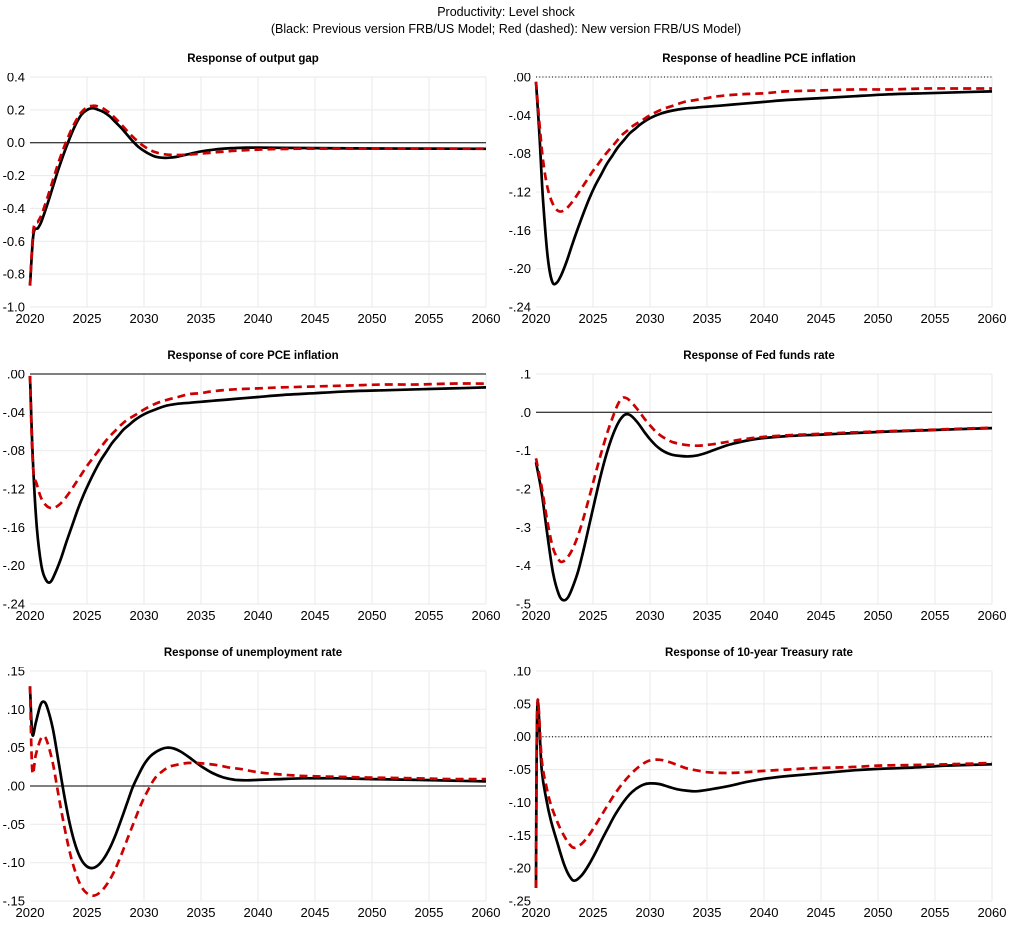  What do you see at coordinates (506, 12) in the screenshot?
I see `figure-title: Productivity: Level shock` at bounding box center [506, 12].